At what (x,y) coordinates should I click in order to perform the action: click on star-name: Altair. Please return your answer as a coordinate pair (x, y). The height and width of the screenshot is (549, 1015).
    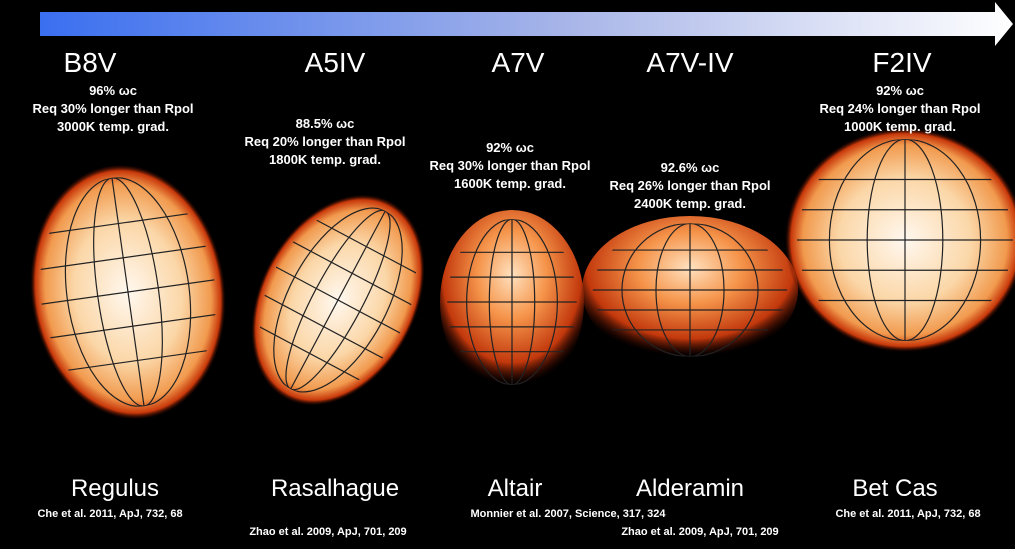
    Looking at the image, I should click on (515, 488).